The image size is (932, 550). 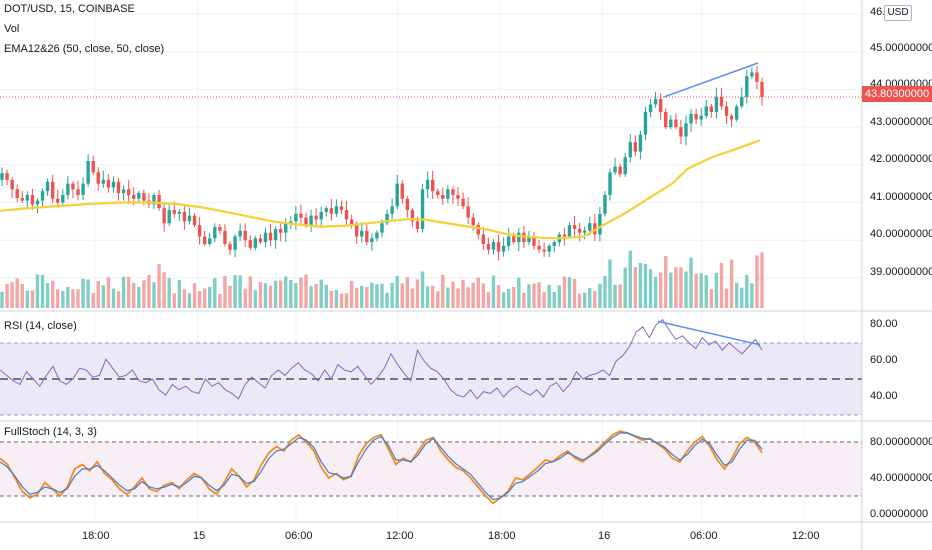 What do you see at coordinates (381, 359) in the screenshot?
I see `rsi-line` at bounding box center [381, 359].